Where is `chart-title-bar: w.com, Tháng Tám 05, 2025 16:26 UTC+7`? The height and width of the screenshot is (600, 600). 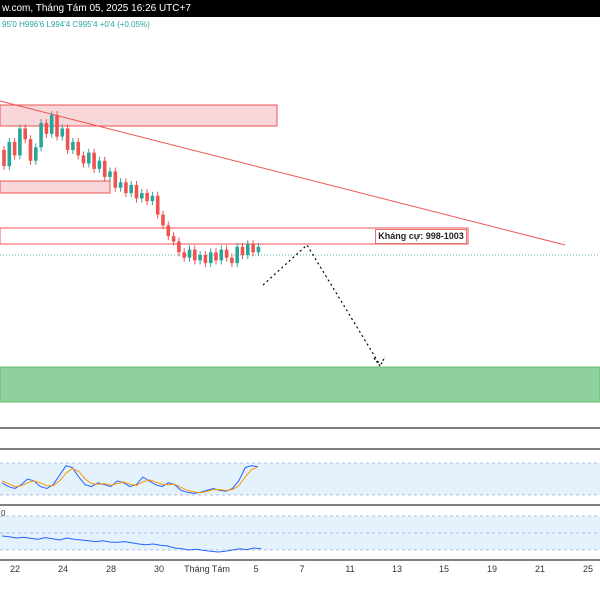
chart-title-bar: w.com, Tháng Tám 05, 2025 16:26 UTC+7 is located at coordinates (300, 8).